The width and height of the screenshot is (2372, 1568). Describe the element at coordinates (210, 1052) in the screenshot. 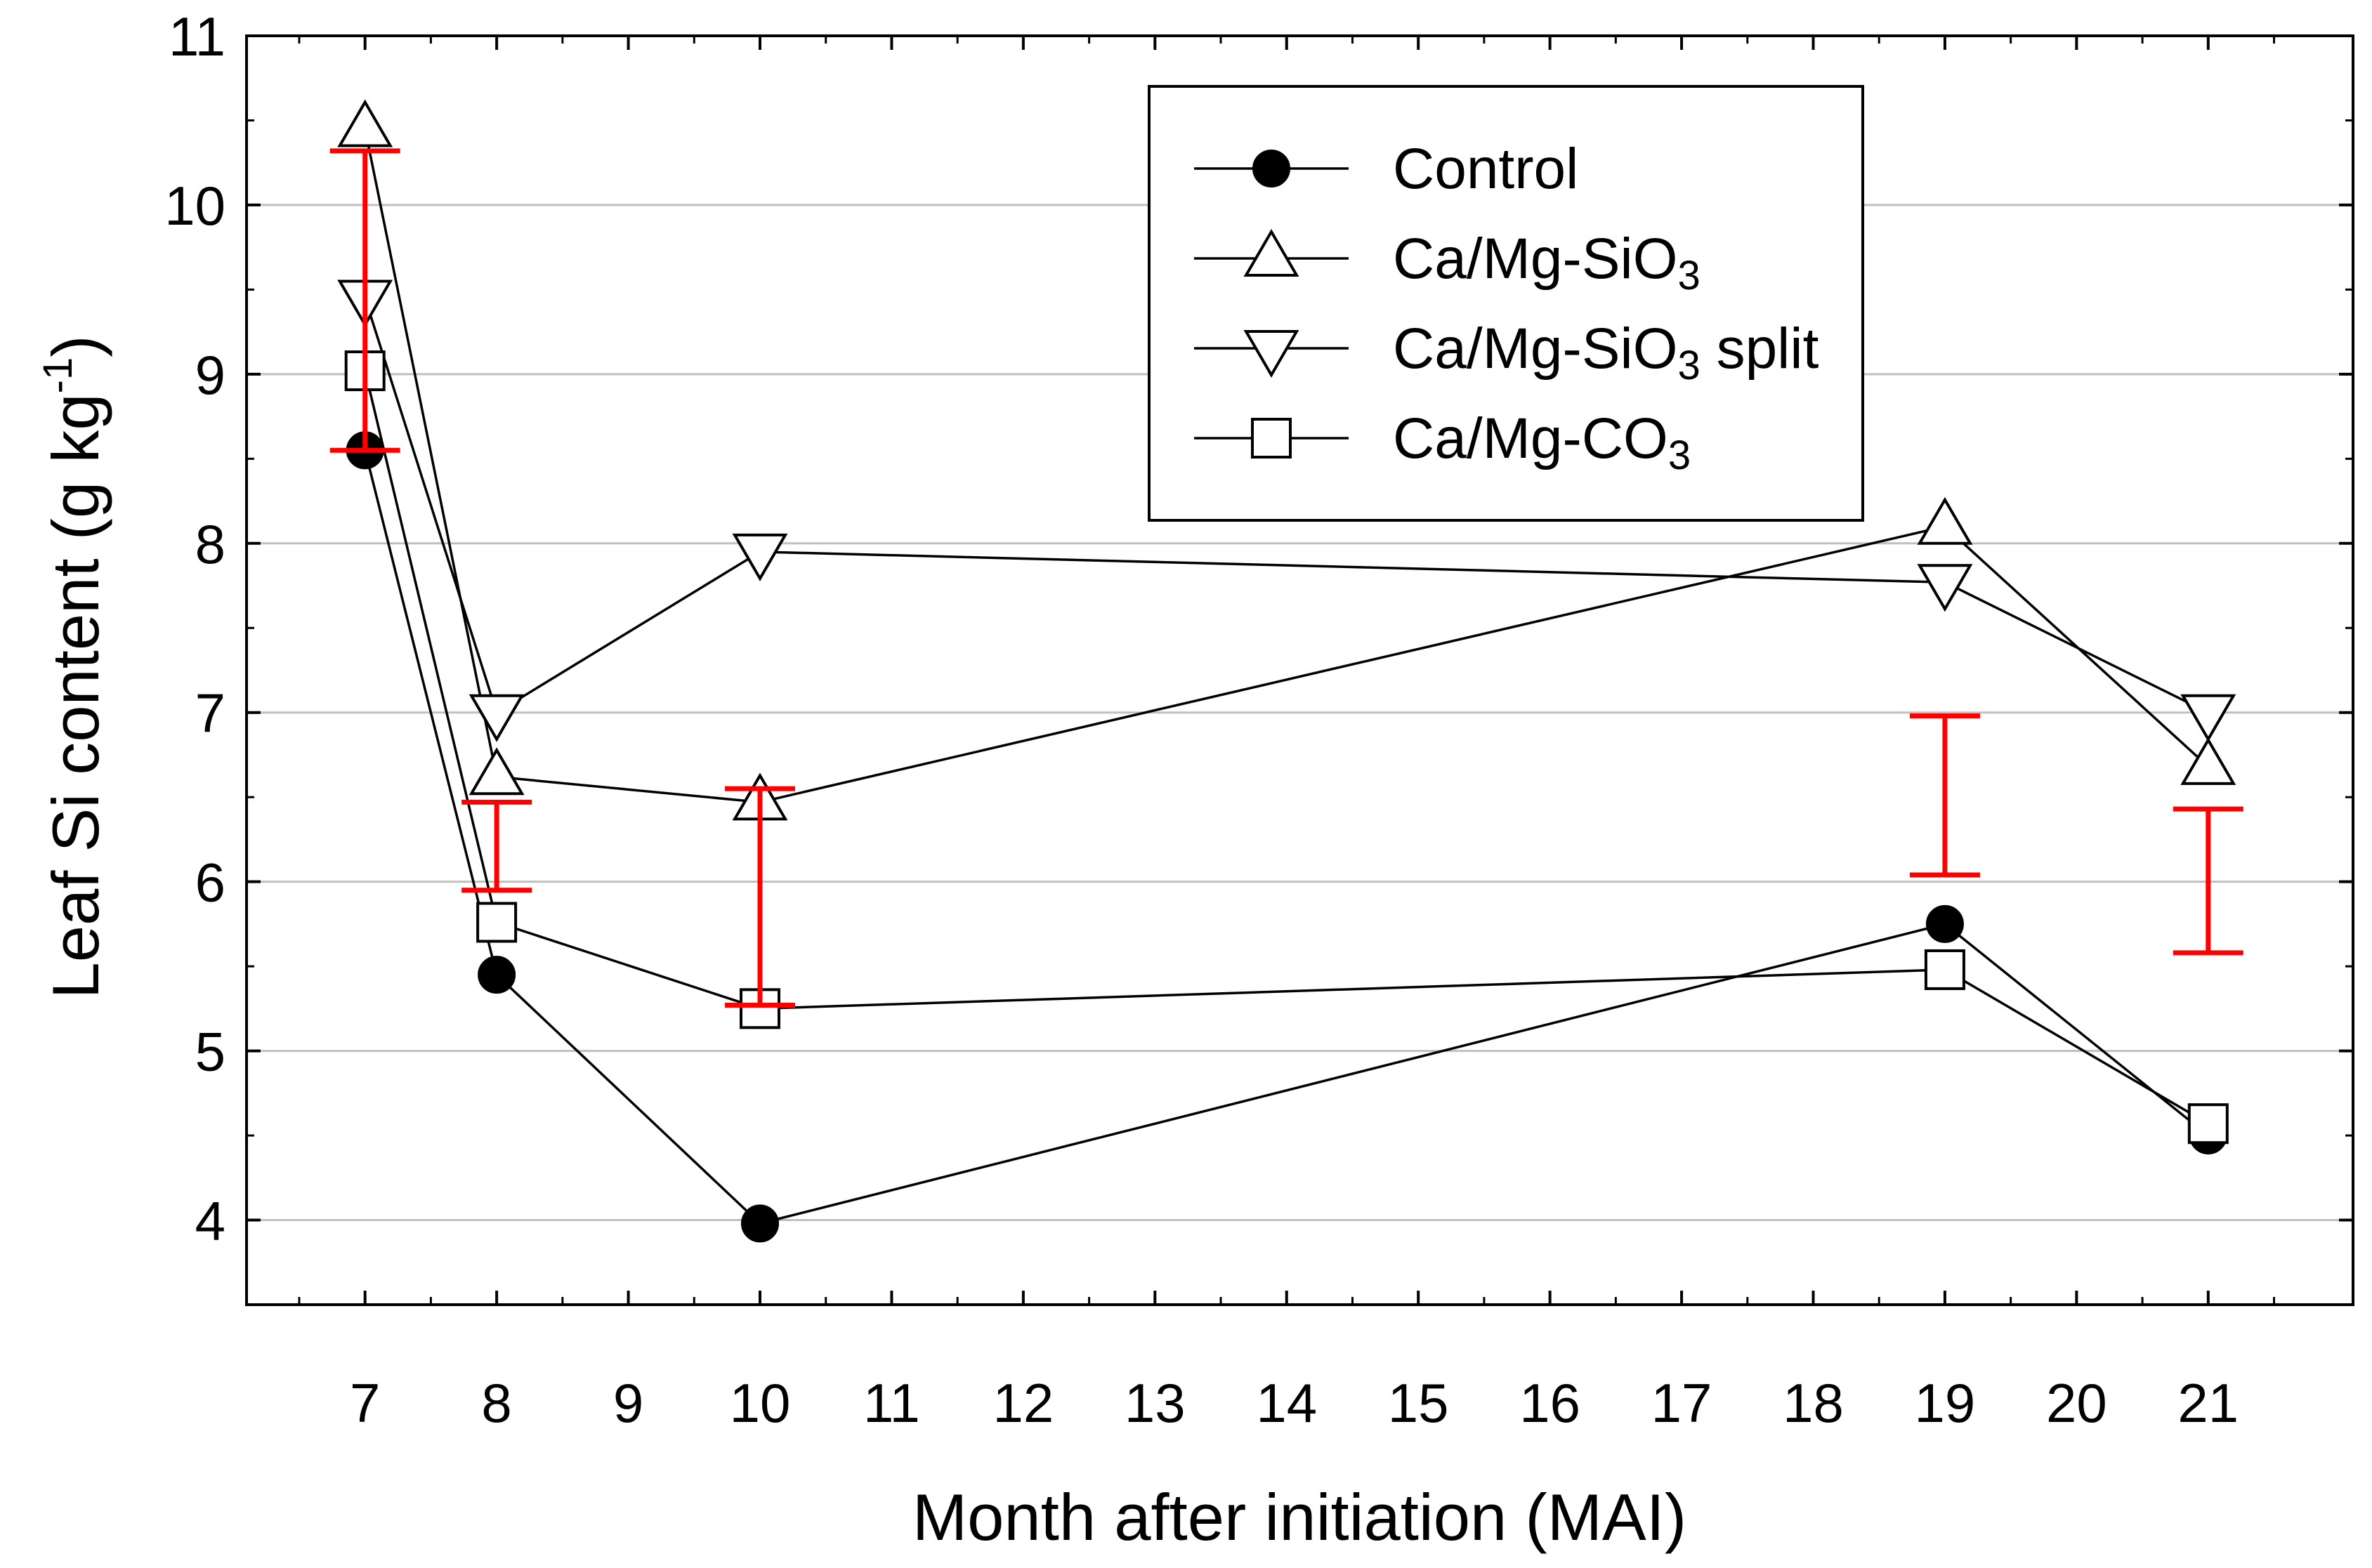

I see `y-tick-label-5: 5` at that location.